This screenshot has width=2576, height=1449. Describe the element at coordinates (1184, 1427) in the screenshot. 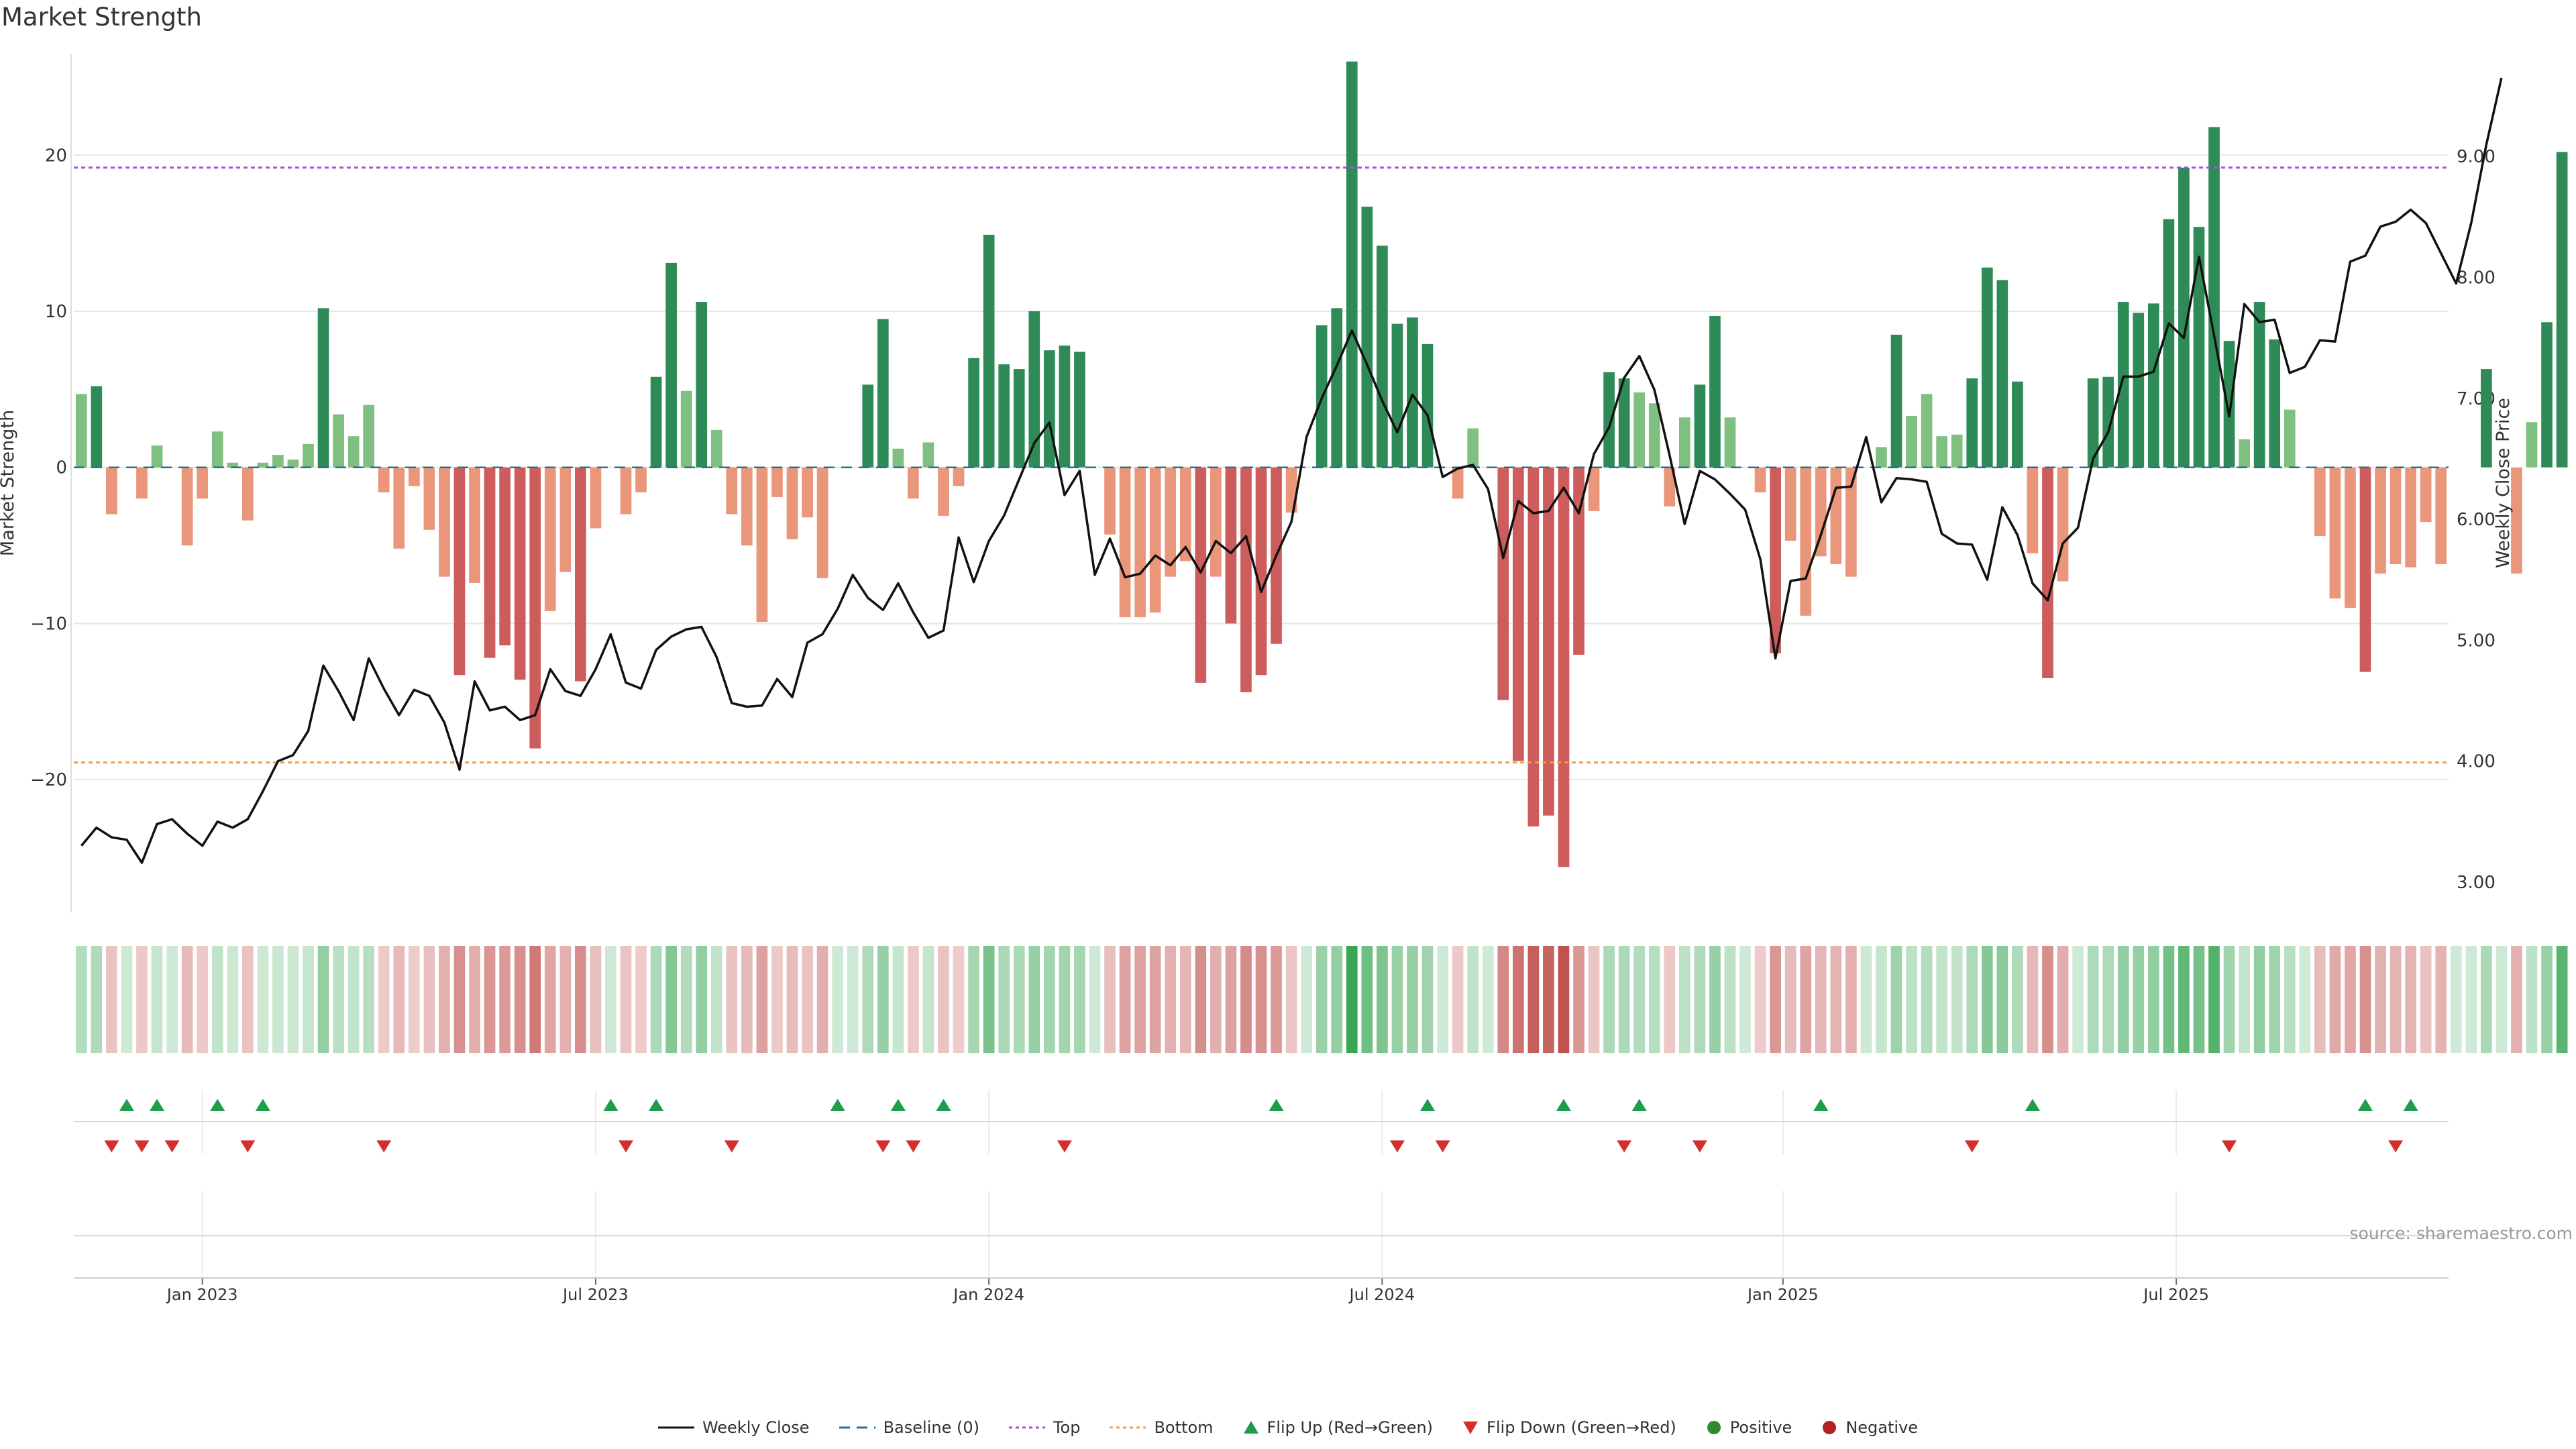

I see `legend-label: Bottom` at that location.